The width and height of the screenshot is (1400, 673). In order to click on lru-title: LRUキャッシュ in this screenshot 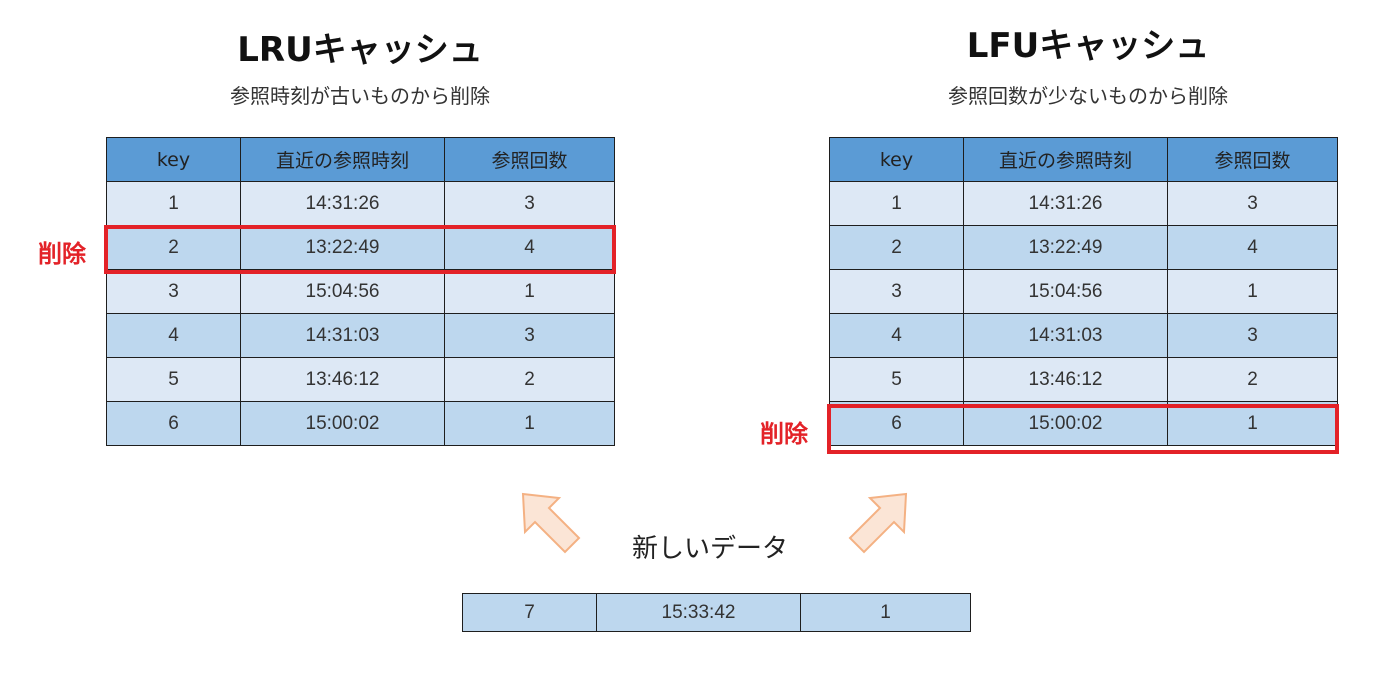, I will do `click(360, 50)`.